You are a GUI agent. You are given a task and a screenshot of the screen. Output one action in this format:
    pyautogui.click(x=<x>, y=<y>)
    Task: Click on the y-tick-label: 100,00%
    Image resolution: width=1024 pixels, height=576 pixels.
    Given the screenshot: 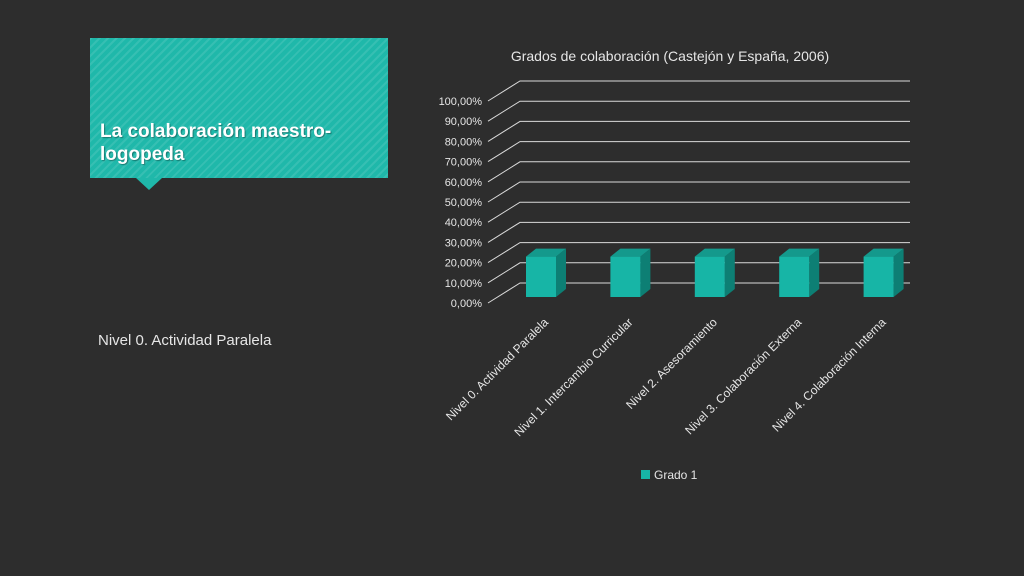 What is the action you would take?
    pyautogui.click(x=461, y=102)
    